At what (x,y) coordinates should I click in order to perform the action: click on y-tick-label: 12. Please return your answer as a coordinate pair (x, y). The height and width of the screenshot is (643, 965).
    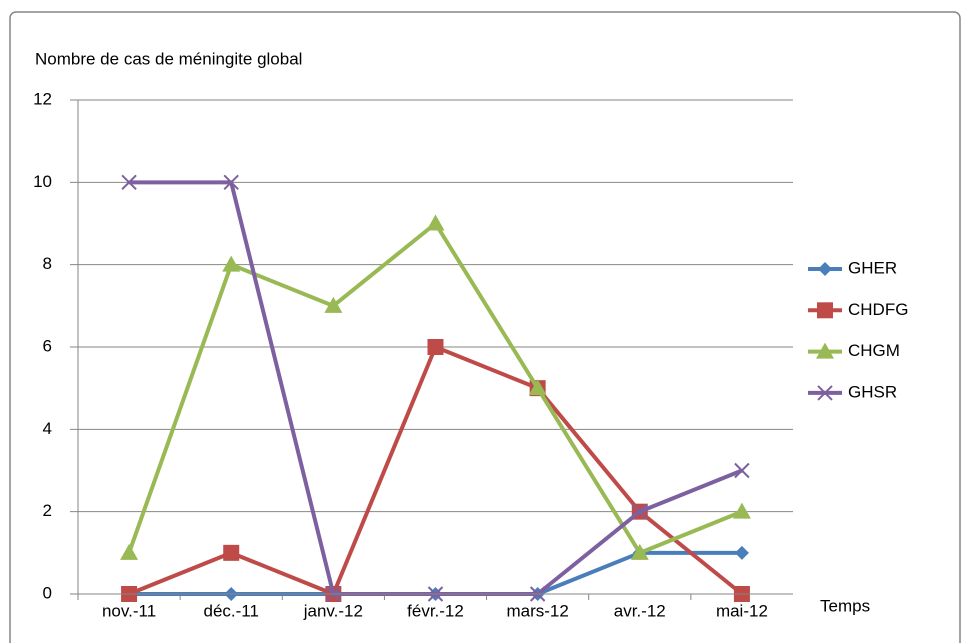
    Looking at the image, I should click on (42, 98).